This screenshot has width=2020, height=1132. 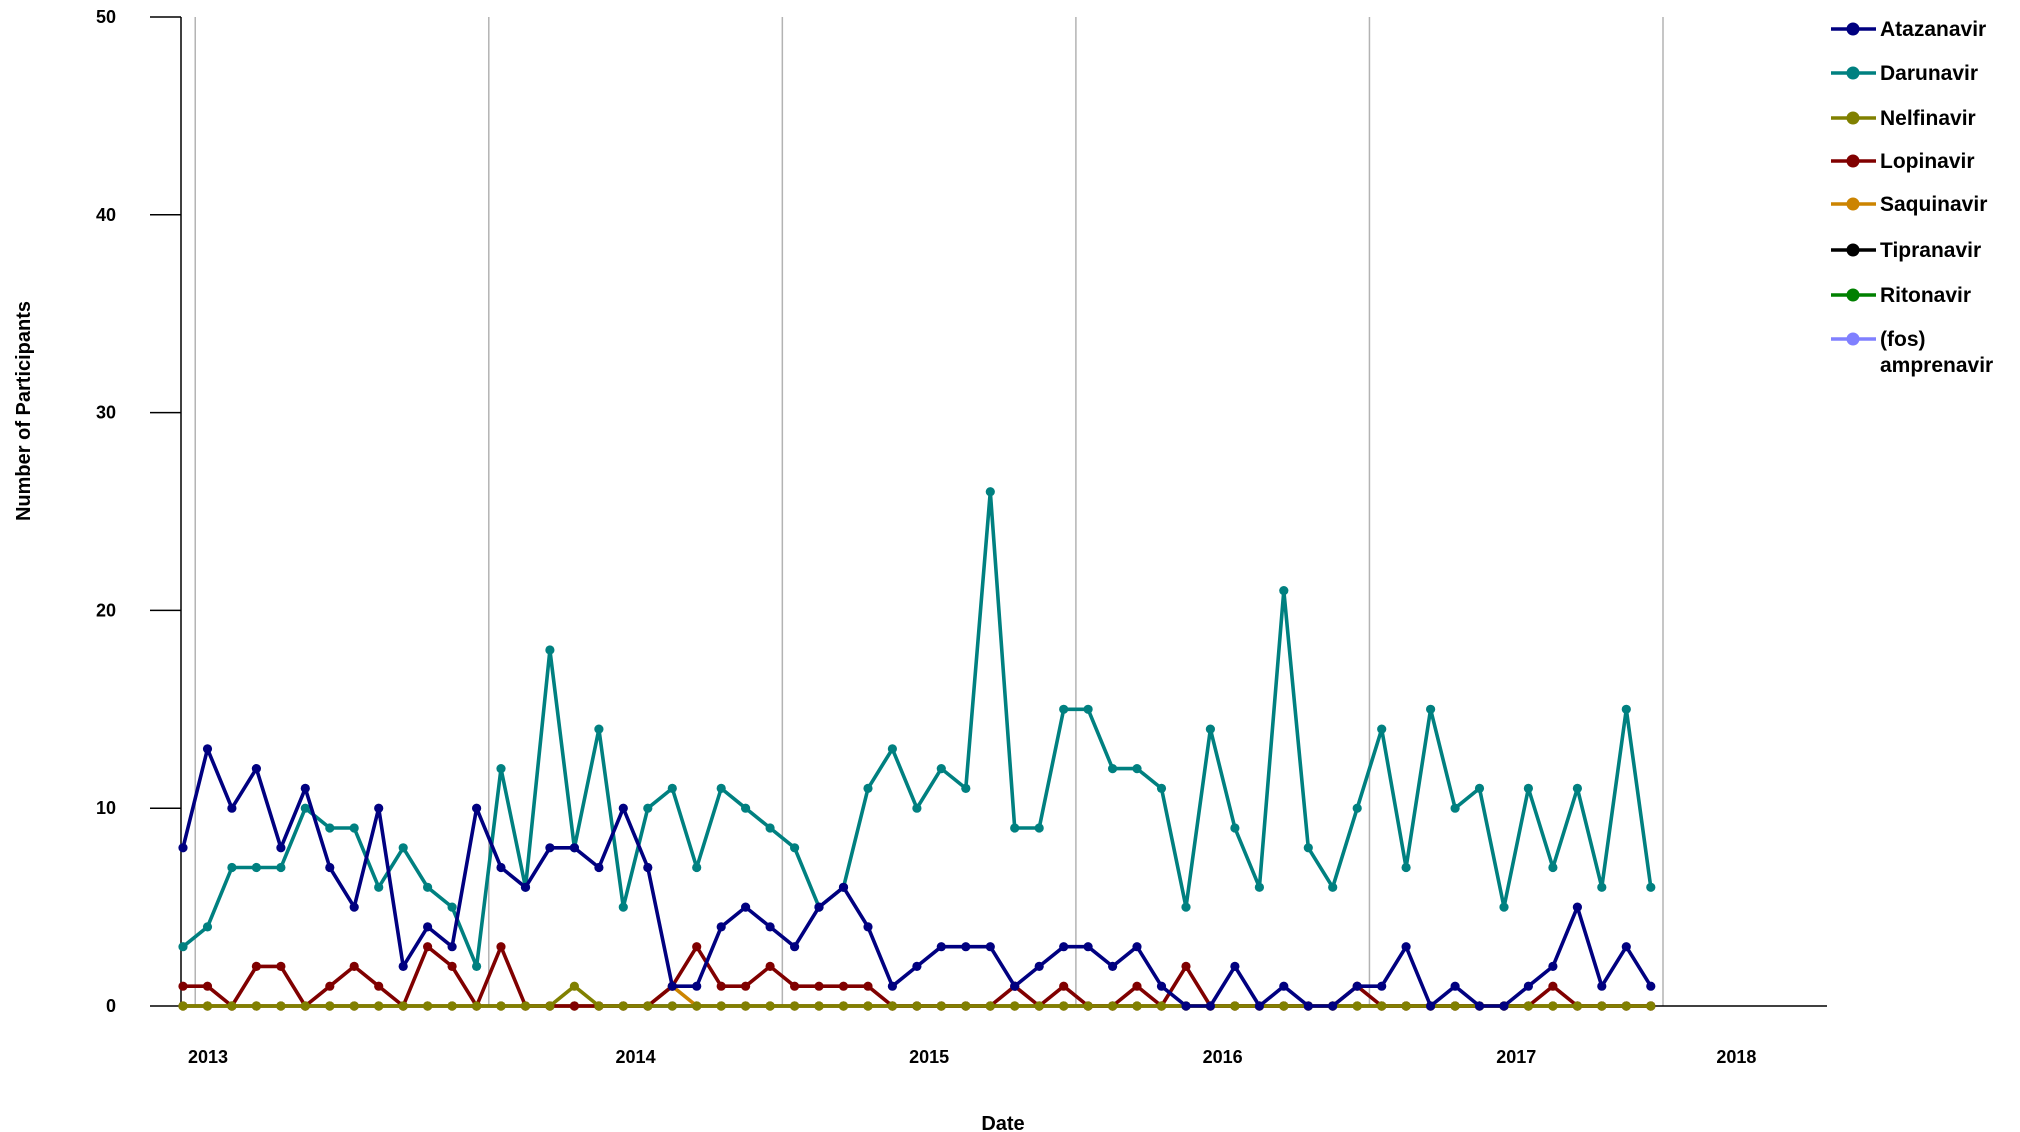 What do you see at coordinates (1936, 352) in the screenshot?
I see `legend-label: (fos) amprenavir` at bounding box center [1936, 352].